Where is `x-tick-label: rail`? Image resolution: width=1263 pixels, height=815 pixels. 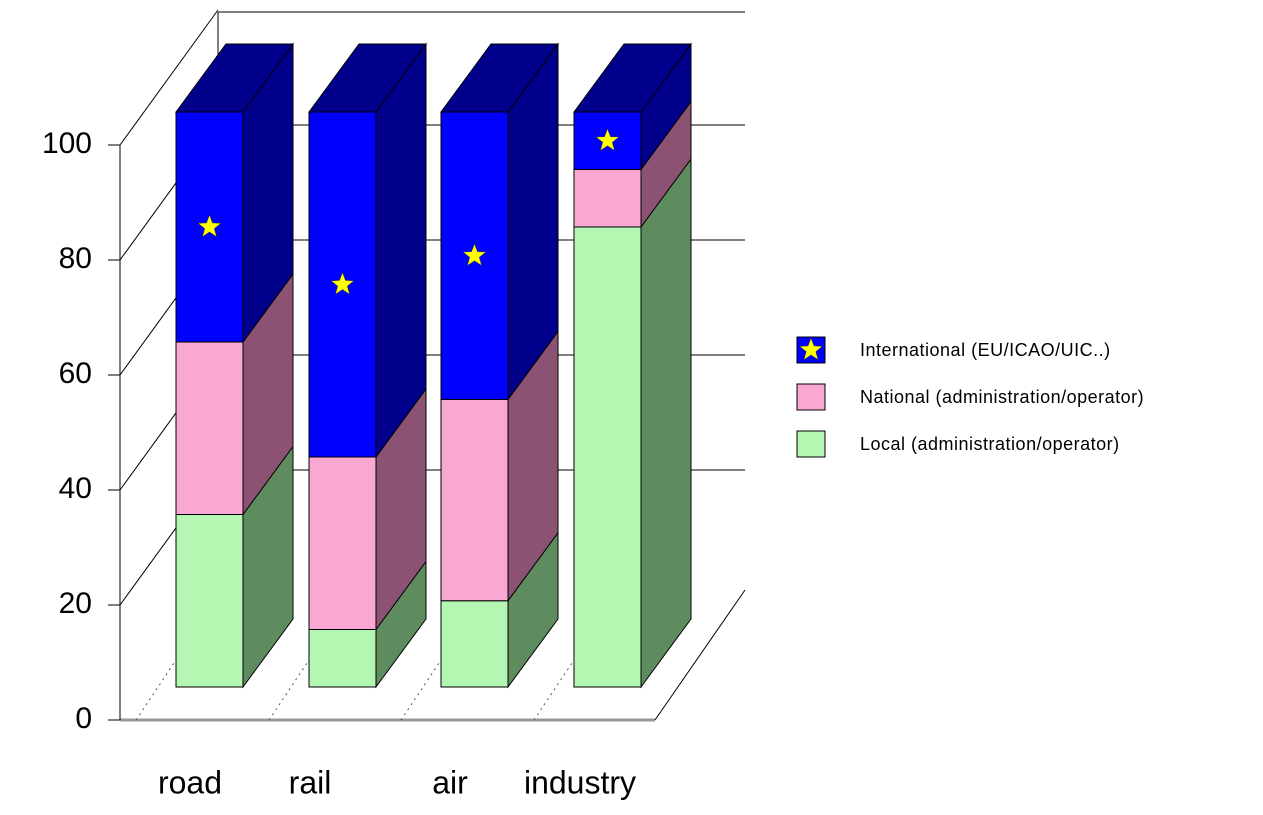 x-tick-label: rail is located at coordinates (310, 782).